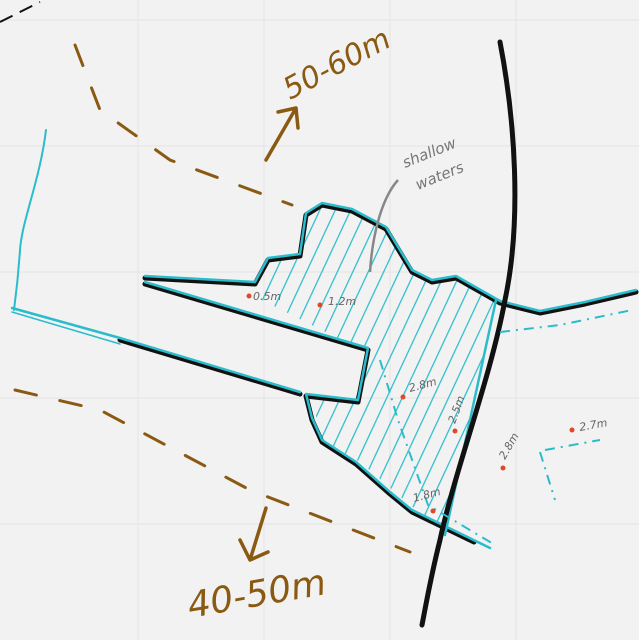 The height and width of the screenshot is (640, 639). I want to click on sounding: 2.7m, so click(593, 425).